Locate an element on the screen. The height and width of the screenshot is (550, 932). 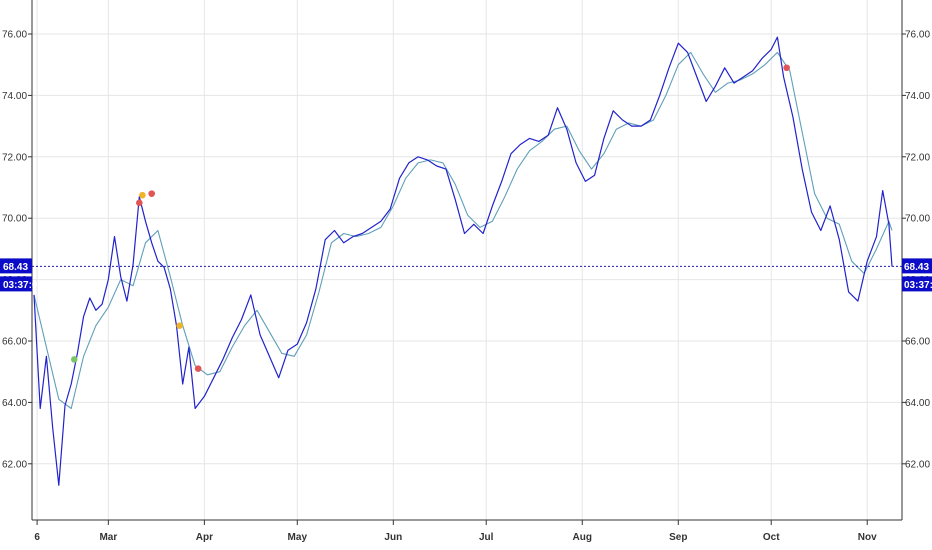
countdown-right: 03:37:0 is located at coordinates (918, 285).